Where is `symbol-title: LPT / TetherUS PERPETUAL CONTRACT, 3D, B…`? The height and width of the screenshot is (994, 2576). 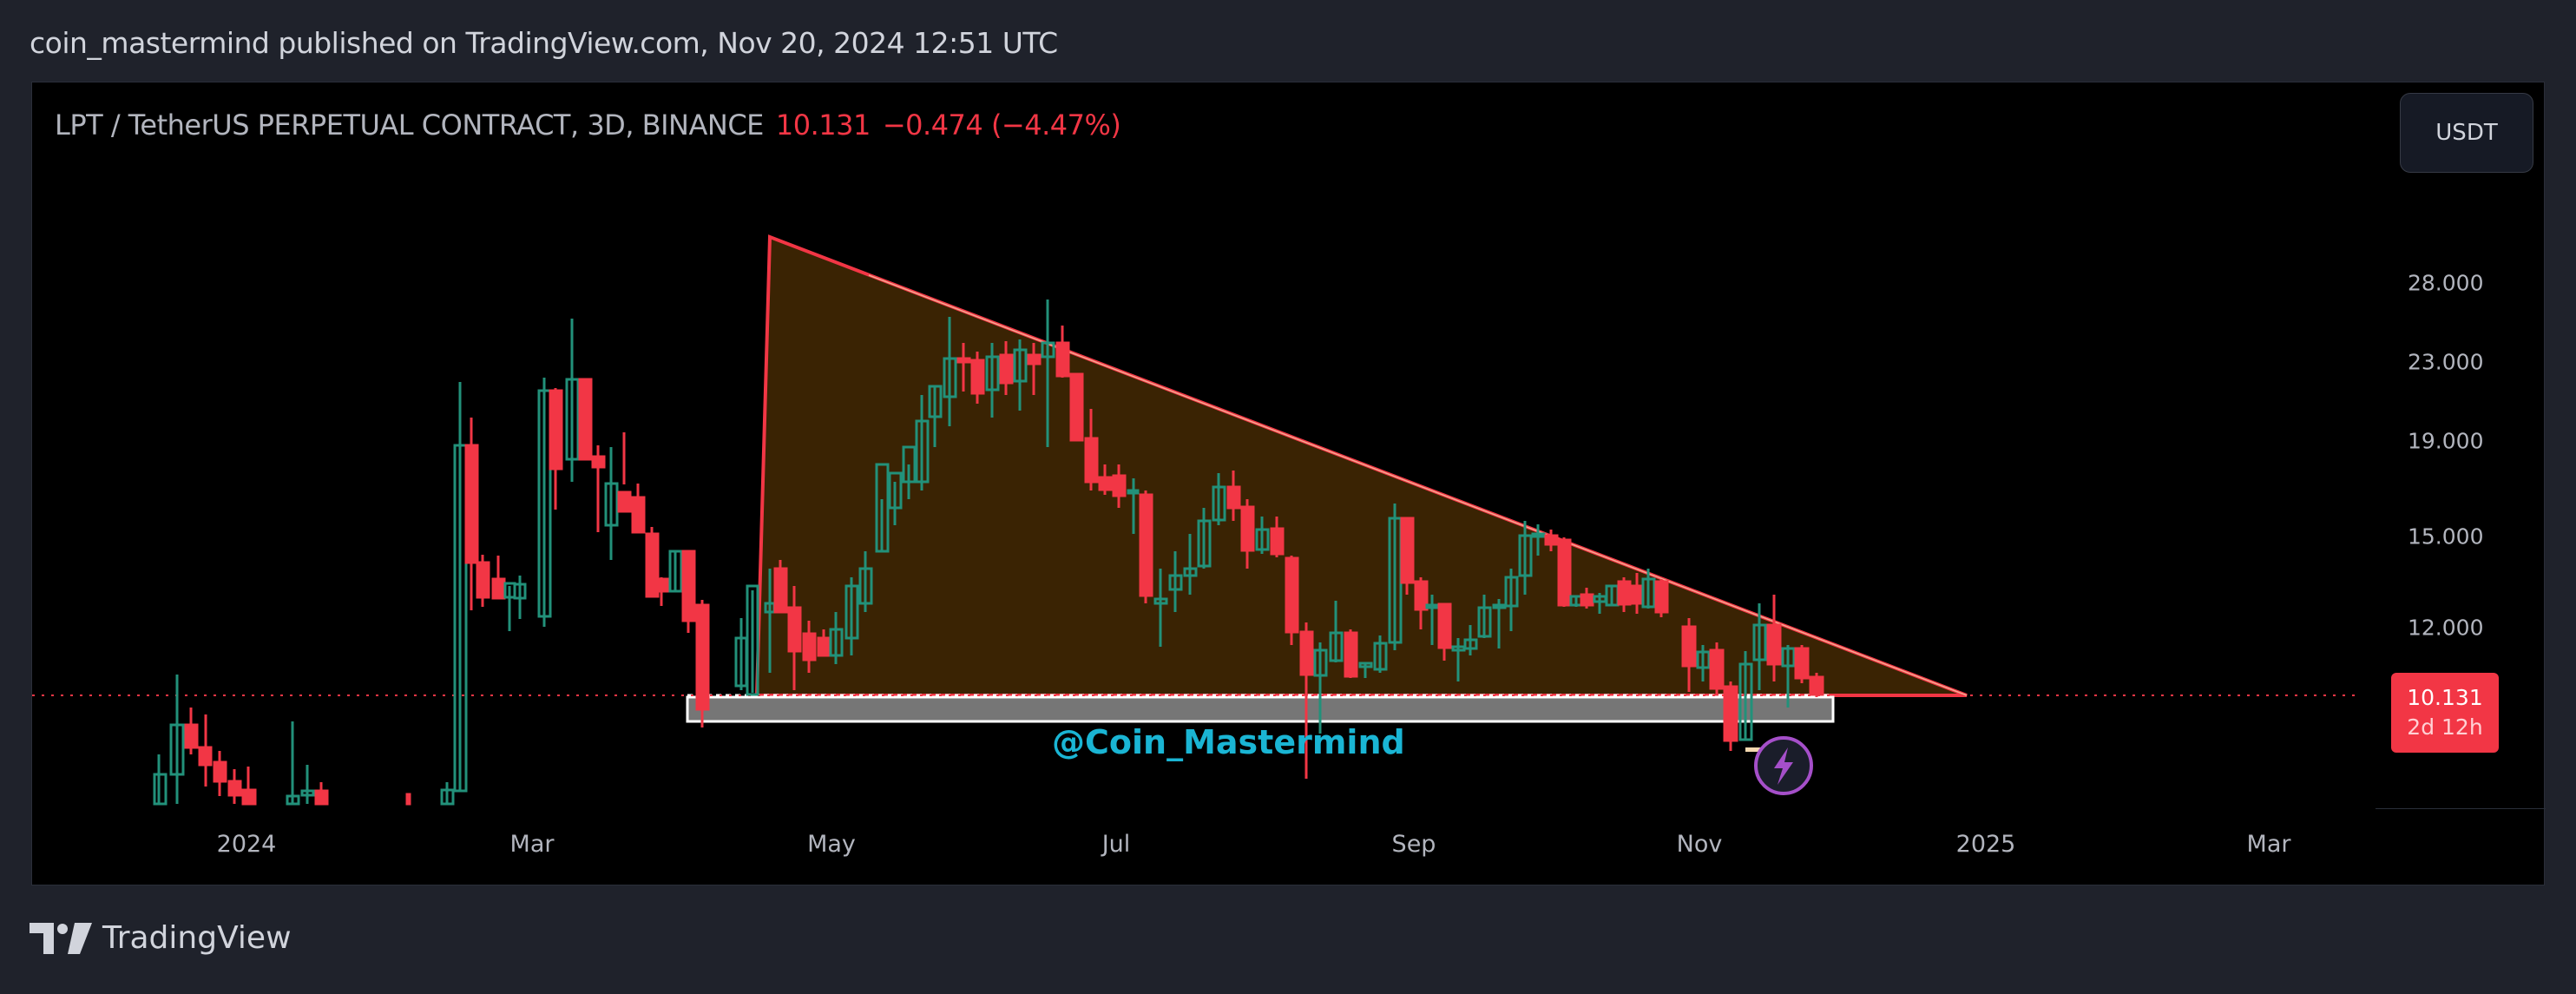 symbol-title: LPT / TetherUS PERPETUAL CONTRACT, 3D, B… is located at coordinates (410, 125).